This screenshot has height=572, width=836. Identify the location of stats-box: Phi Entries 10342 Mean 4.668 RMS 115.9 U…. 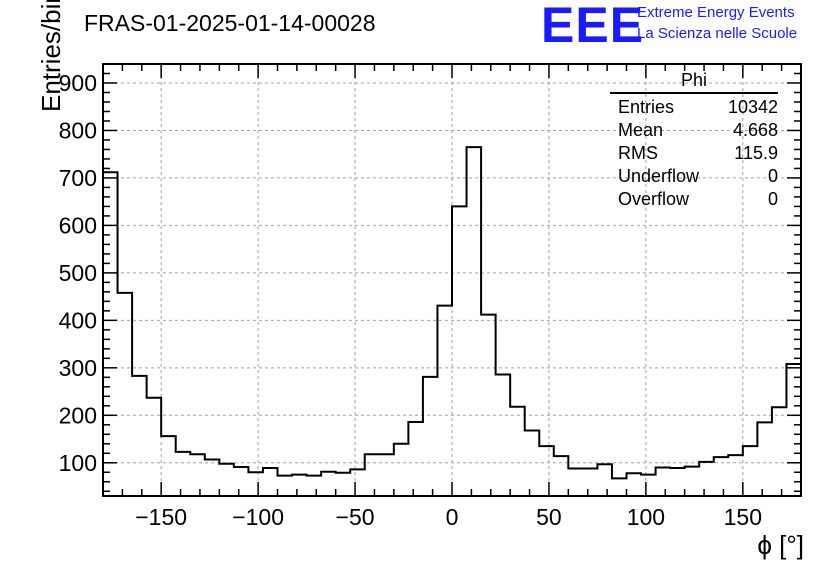
(694, 140).